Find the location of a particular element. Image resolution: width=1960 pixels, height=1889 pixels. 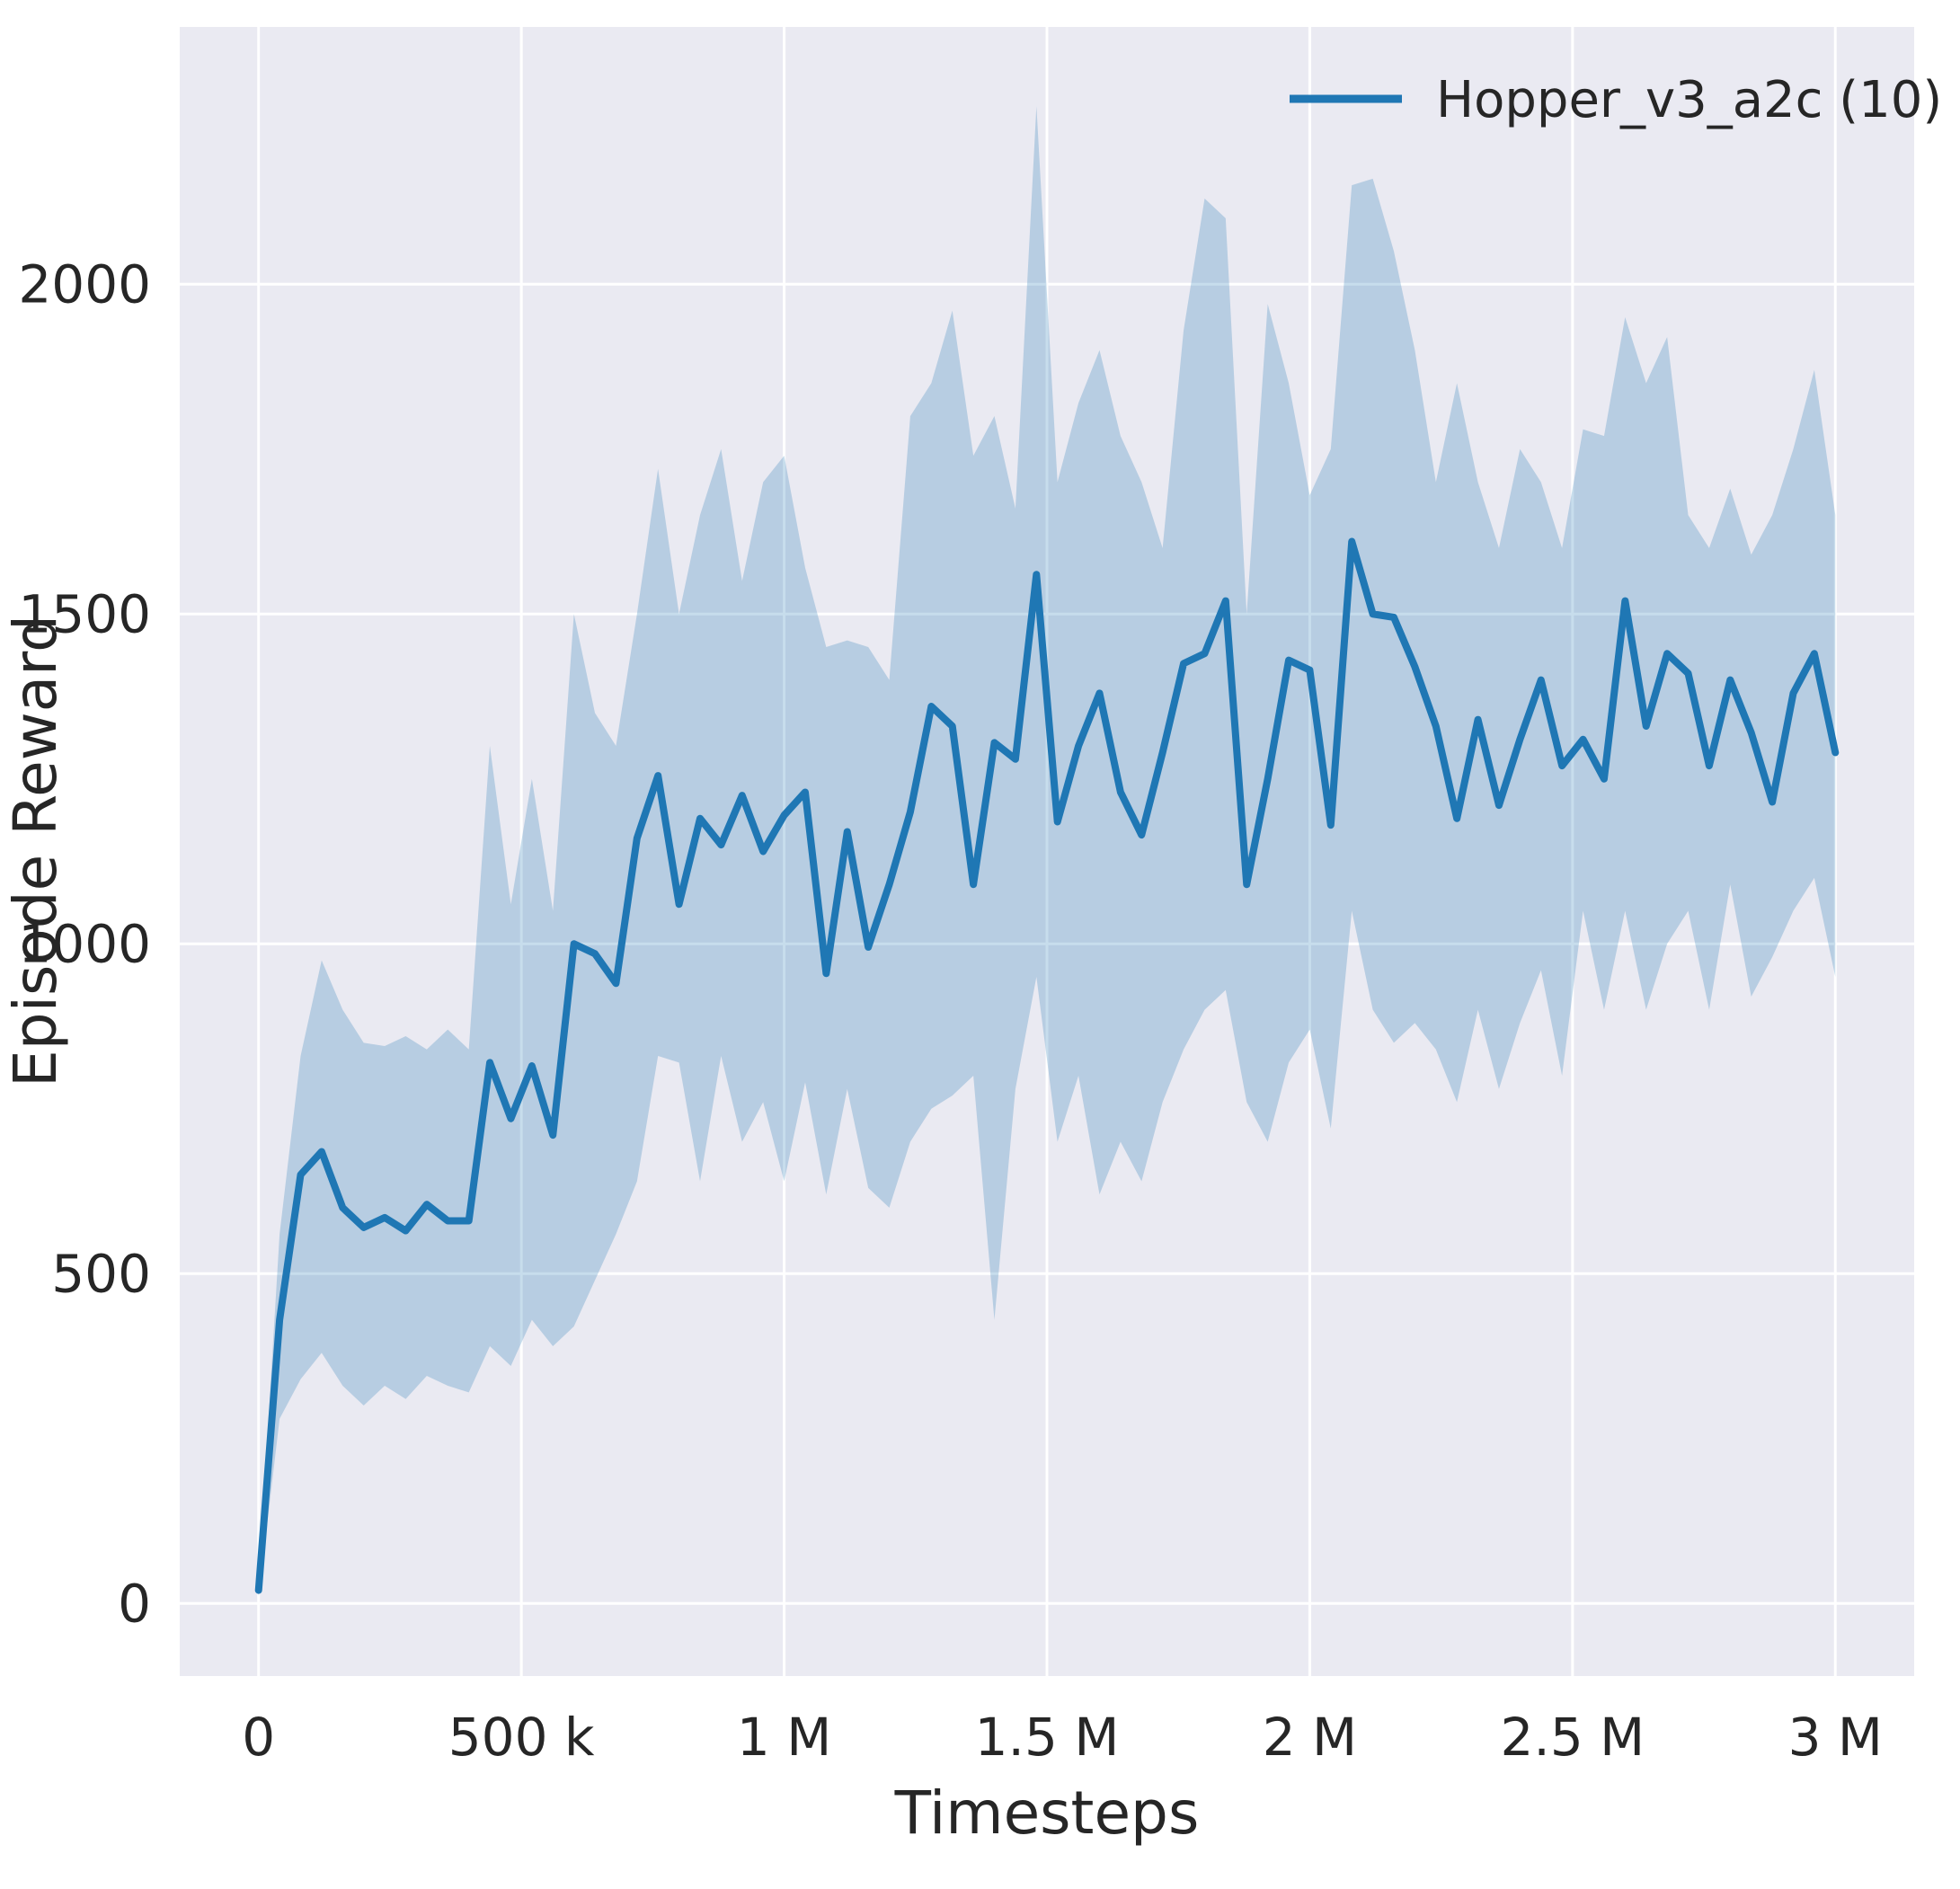

y-tick-label: 2000 is located at coordinates (84, 284).